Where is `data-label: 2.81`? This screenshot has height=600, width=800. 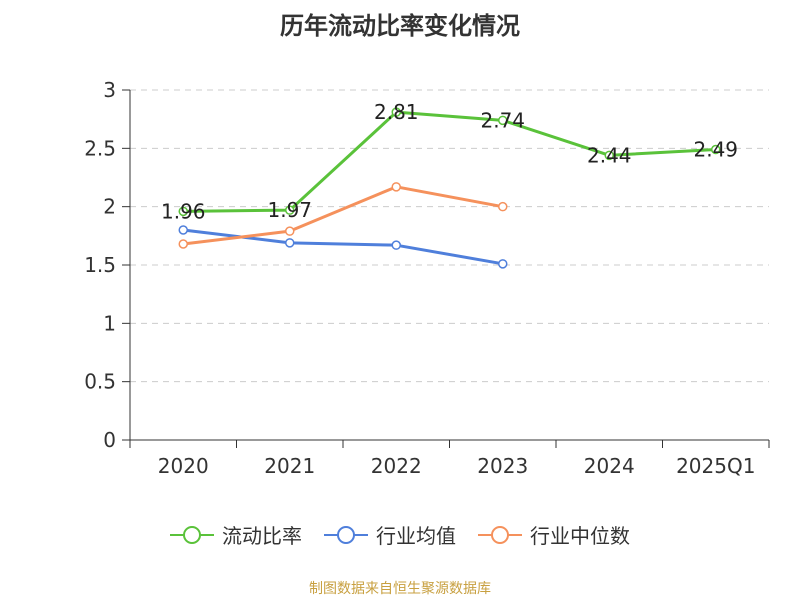 data-label: 2.81 is located at coordinates (396, 112).